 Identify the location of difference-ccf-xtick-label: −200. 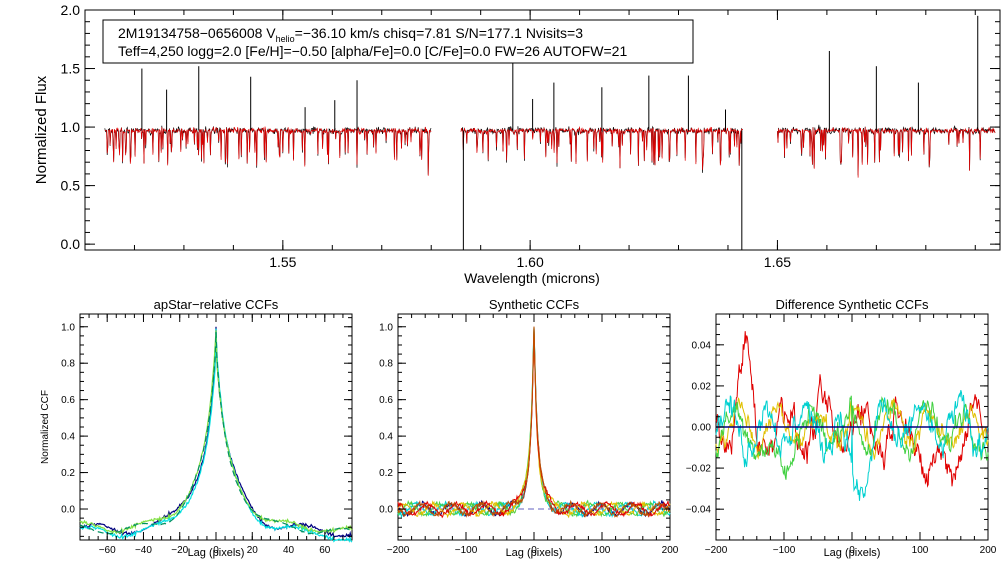
(716, 550).